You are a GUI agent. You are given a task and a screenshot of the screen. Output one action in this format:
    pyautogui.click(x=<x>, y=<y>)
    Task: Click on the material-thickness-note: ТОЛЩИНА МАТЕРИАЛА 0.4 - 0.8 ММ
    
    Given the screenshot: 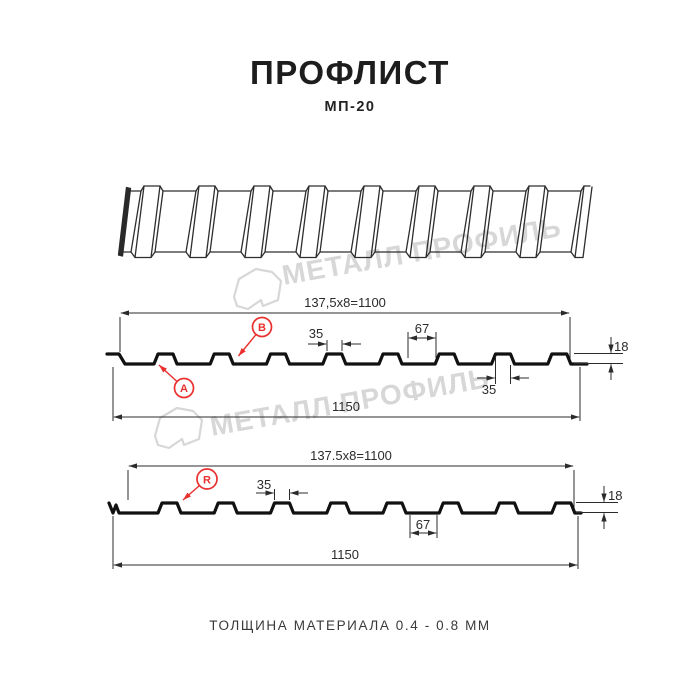 What is the action you would take?
    pyautogui.click(x=350, y=625)
    